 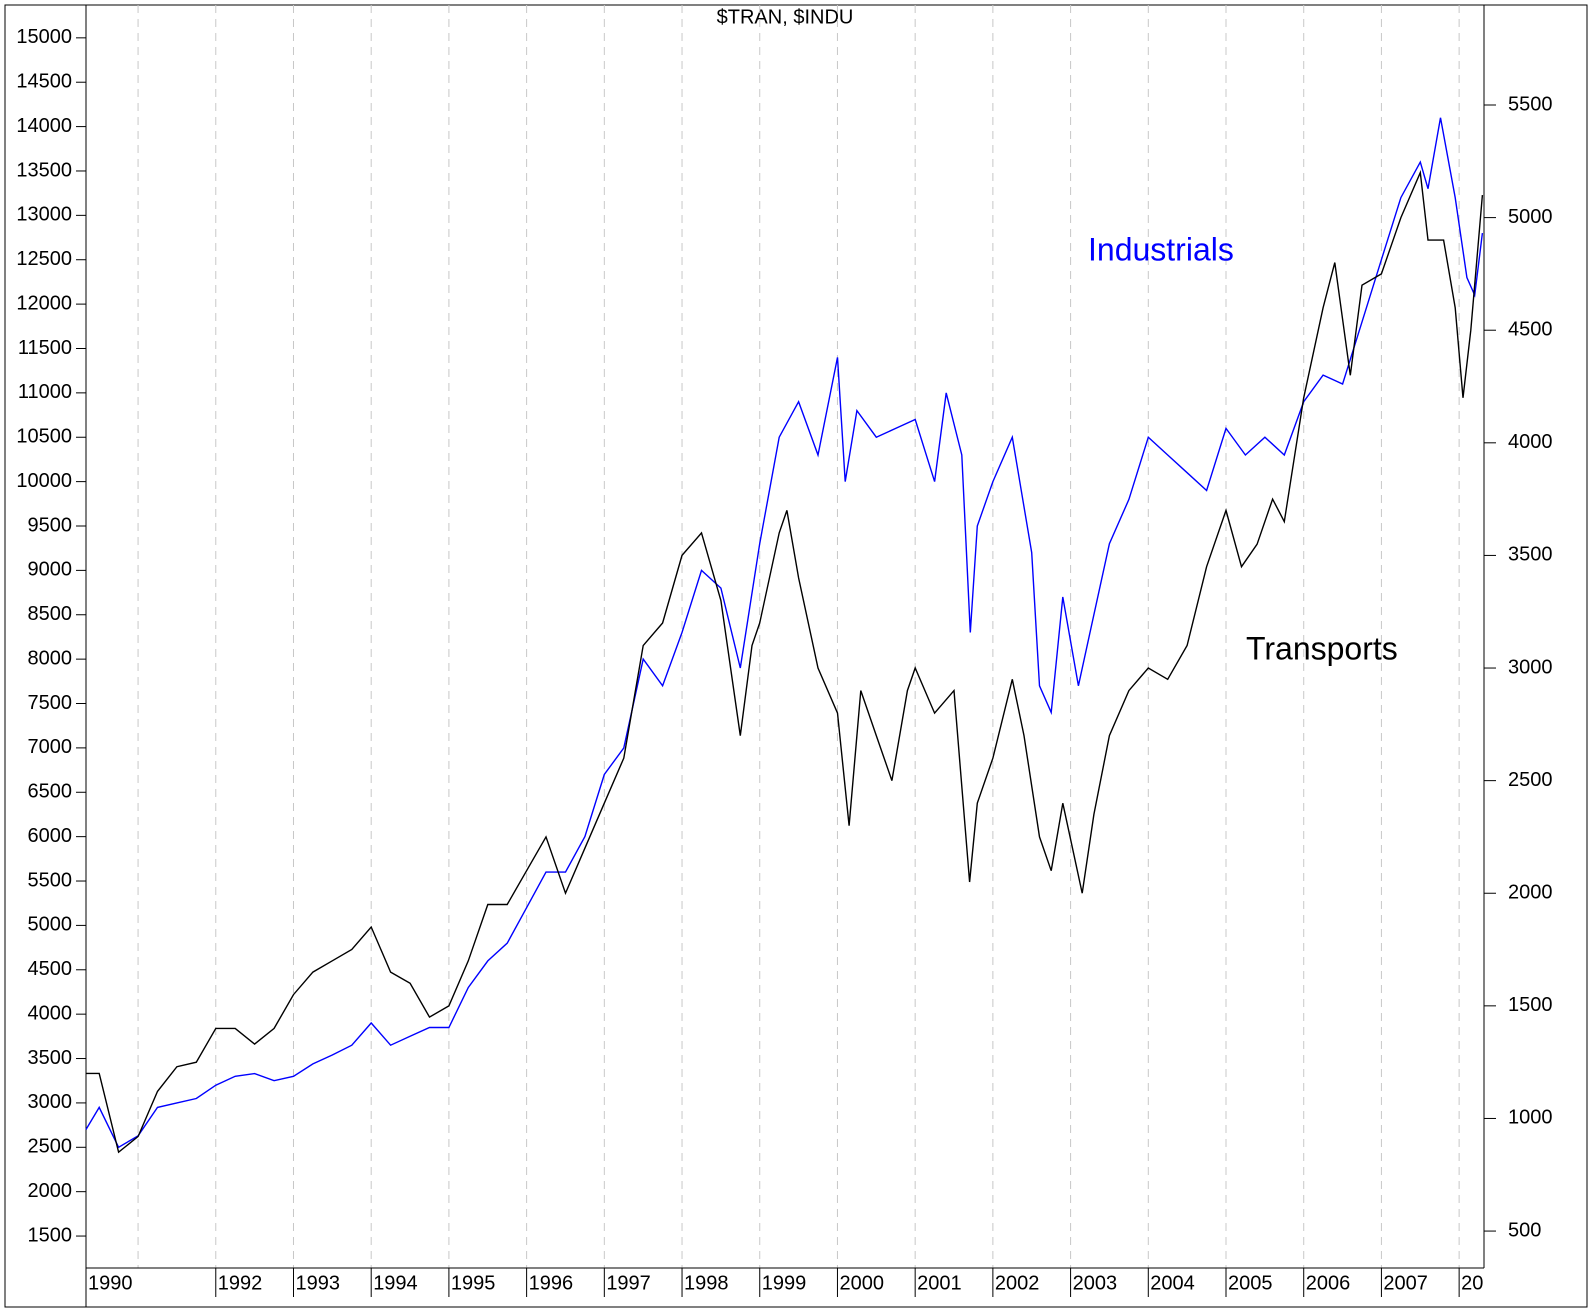 I want to click on y-tick-label: 5500, so click(x=50, y=880).